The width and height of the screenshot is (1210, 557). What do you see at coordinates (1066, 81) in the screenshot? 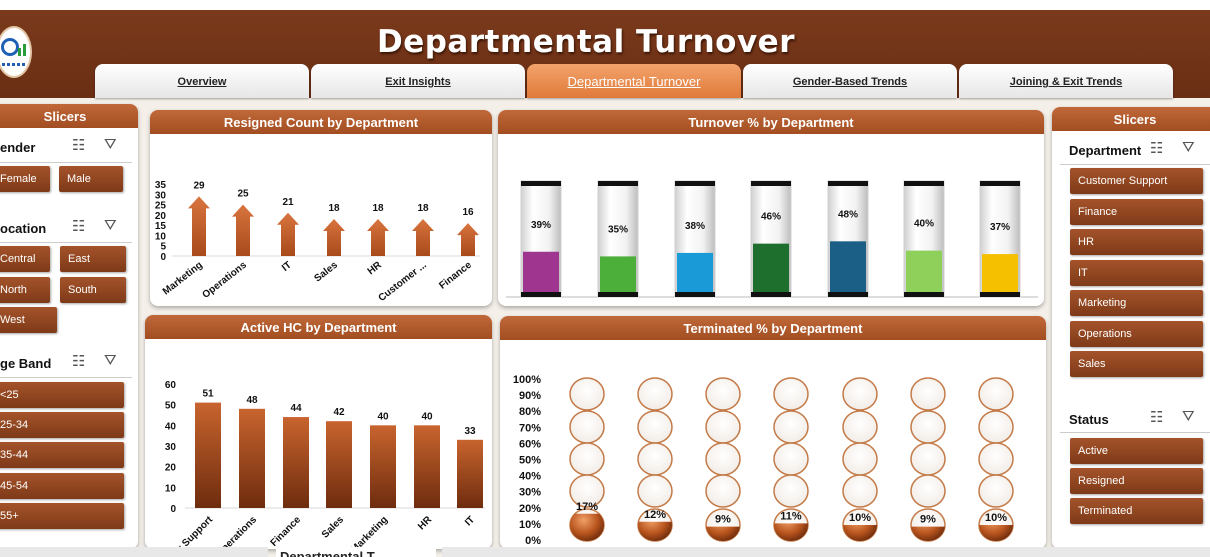
I see `tab-joining-exit-trends: Joining & Exit Trends` at bounding box center [1066, 81].